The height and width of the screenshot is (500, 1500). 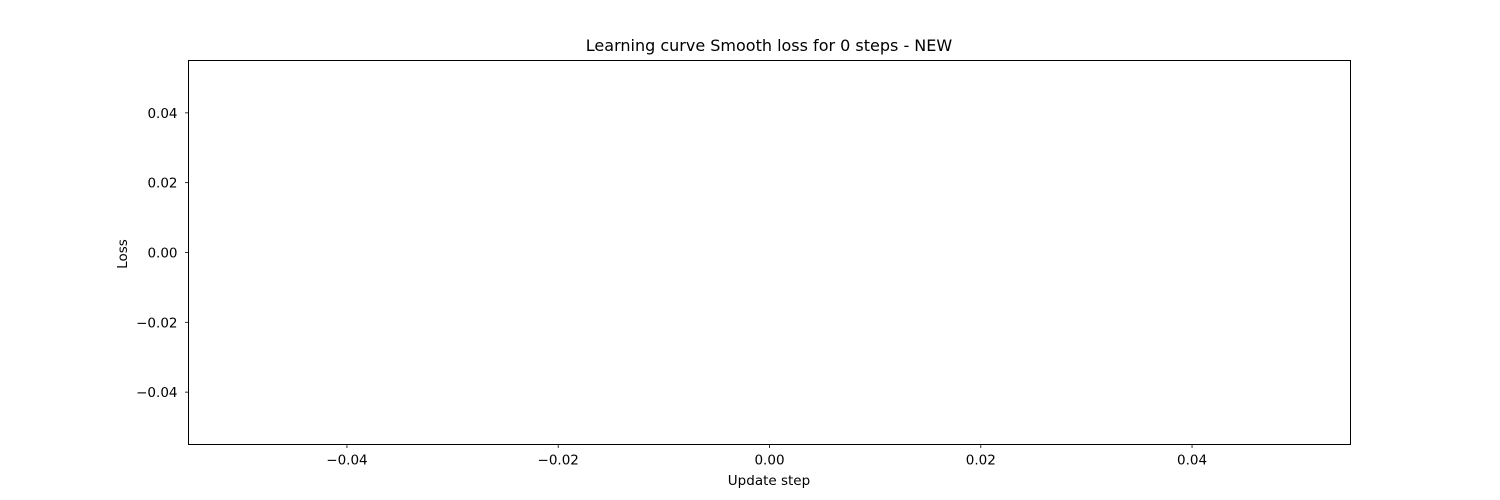 I want to click on x-tick-label: 0.04, so click(x=1192, y=461).